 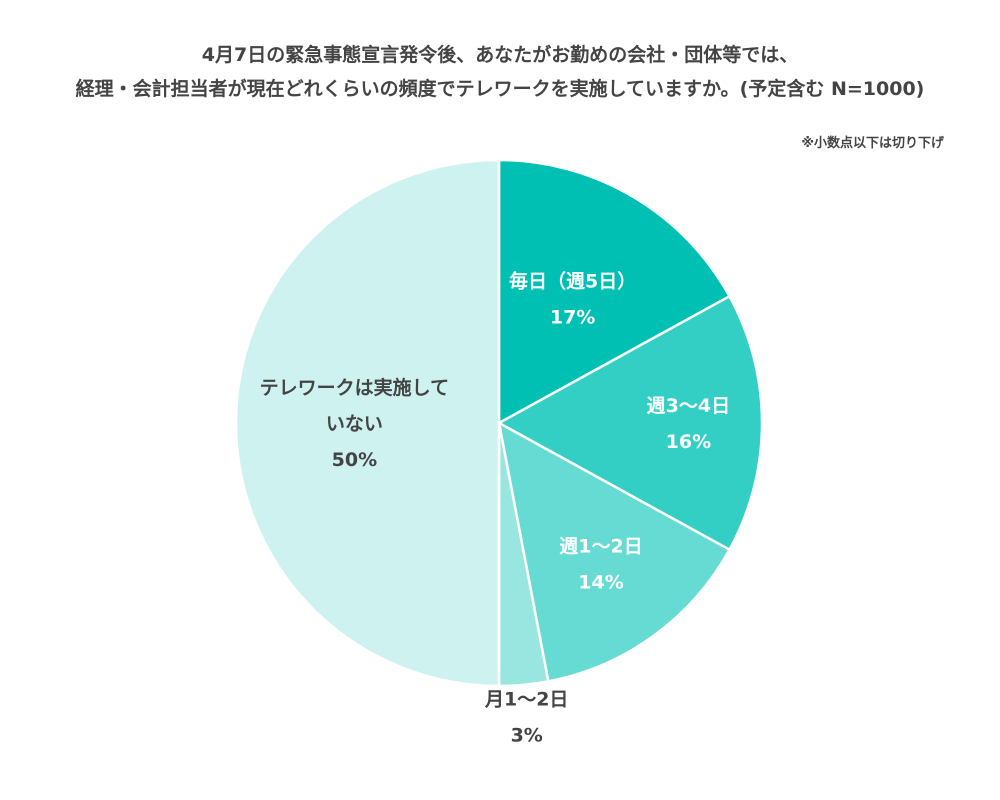 I want to click on pie-label-text: いない, so click(x=354, y=424).